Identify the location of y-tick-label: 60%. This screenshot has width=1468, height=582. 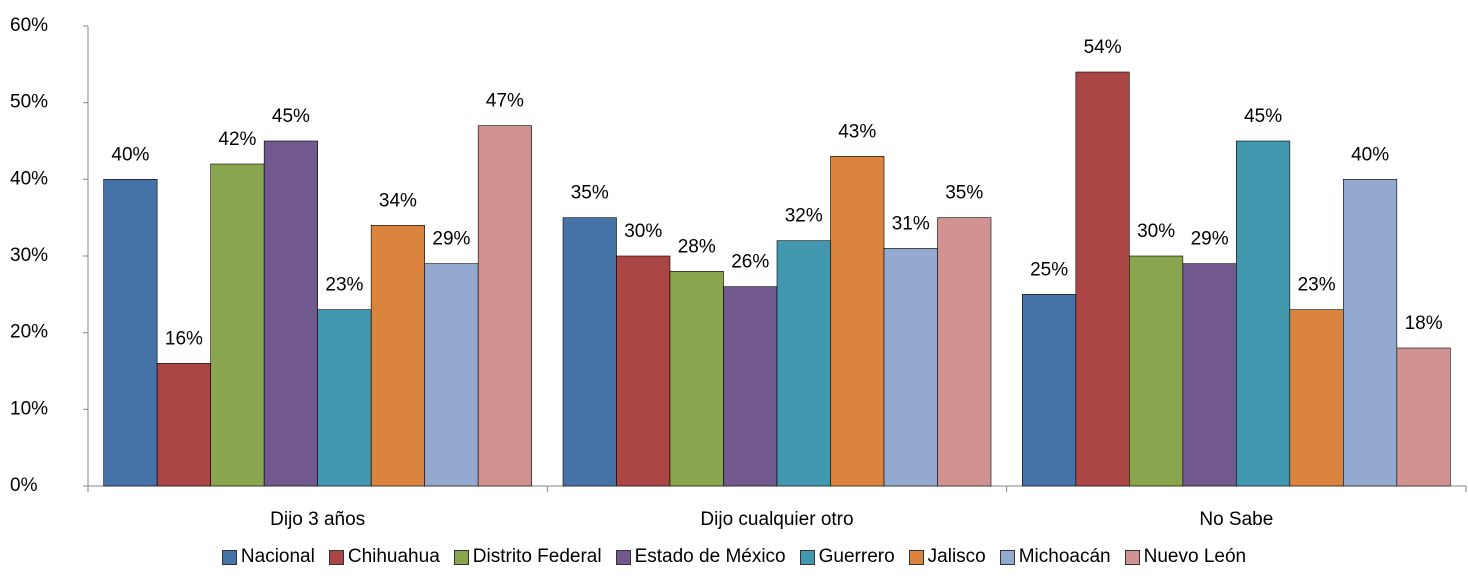
(29, 25).